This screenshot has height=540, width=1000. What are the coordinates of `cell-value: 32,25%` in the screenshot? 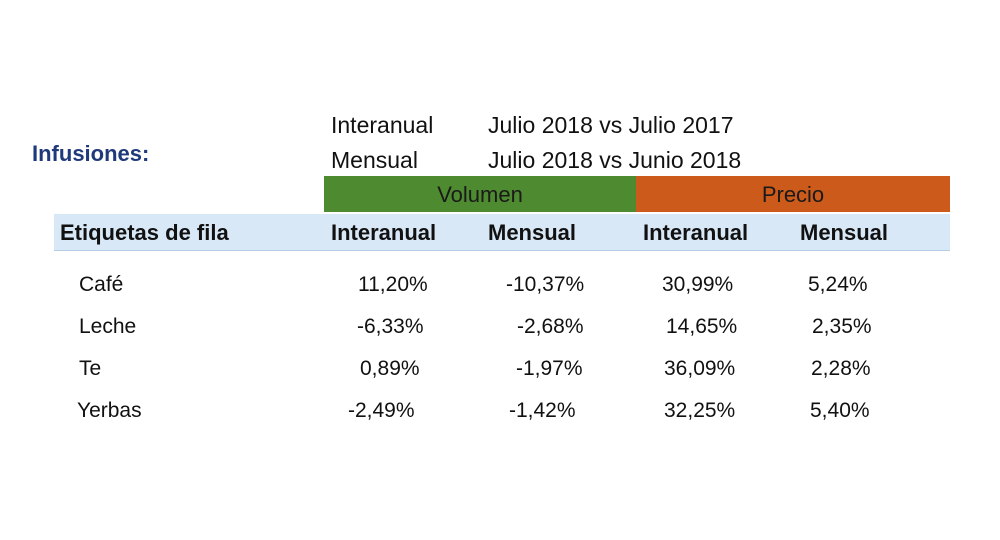 It's located at (700, 410).